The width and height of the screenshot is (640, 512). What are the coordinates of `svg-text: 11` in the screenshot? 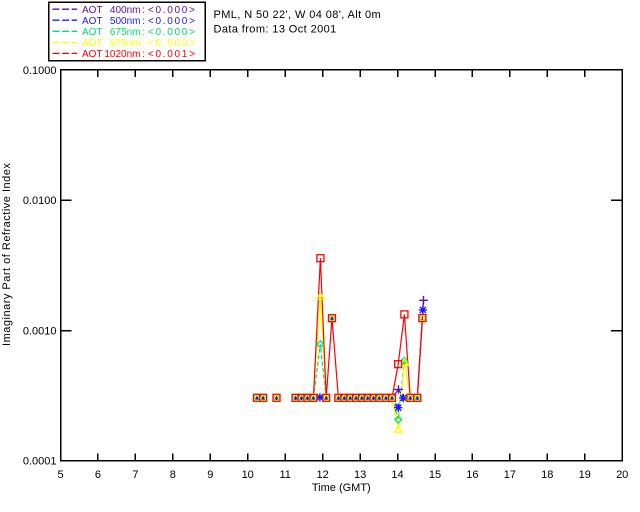 It's located at (284, 475).